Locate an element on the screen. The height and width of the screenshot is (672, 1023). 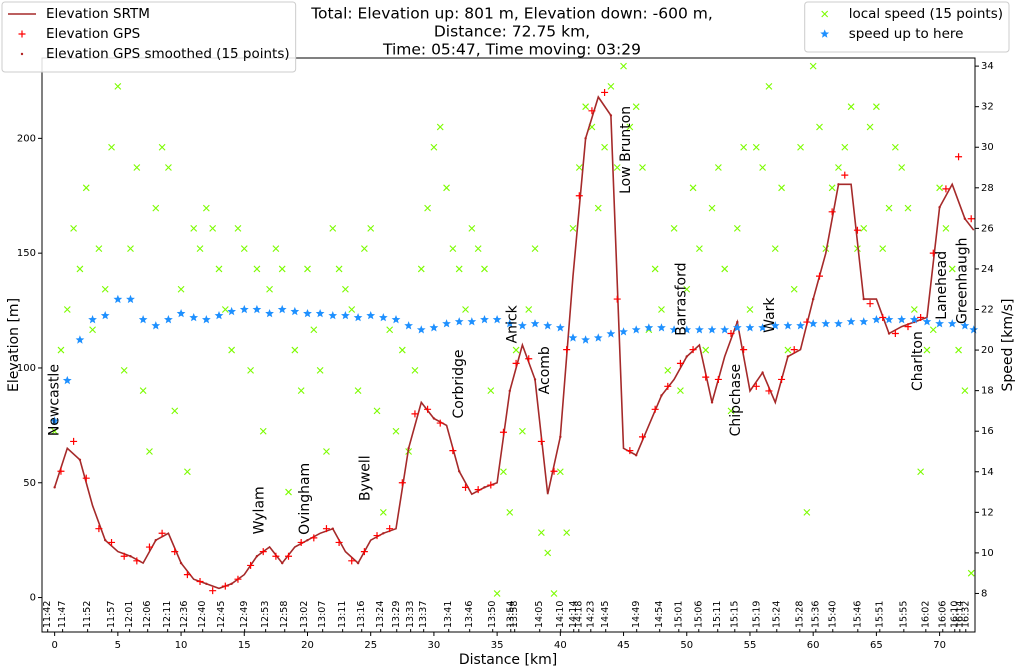
y2-tick-label: 14 is located at coordinates (987, 472).